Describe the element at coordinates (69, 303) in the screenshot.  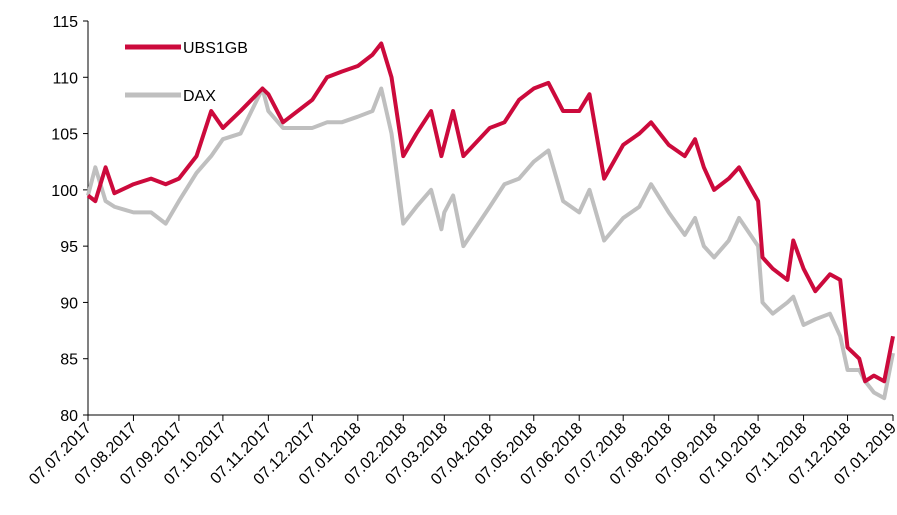
I see `y-tick-label: 90` at that location.